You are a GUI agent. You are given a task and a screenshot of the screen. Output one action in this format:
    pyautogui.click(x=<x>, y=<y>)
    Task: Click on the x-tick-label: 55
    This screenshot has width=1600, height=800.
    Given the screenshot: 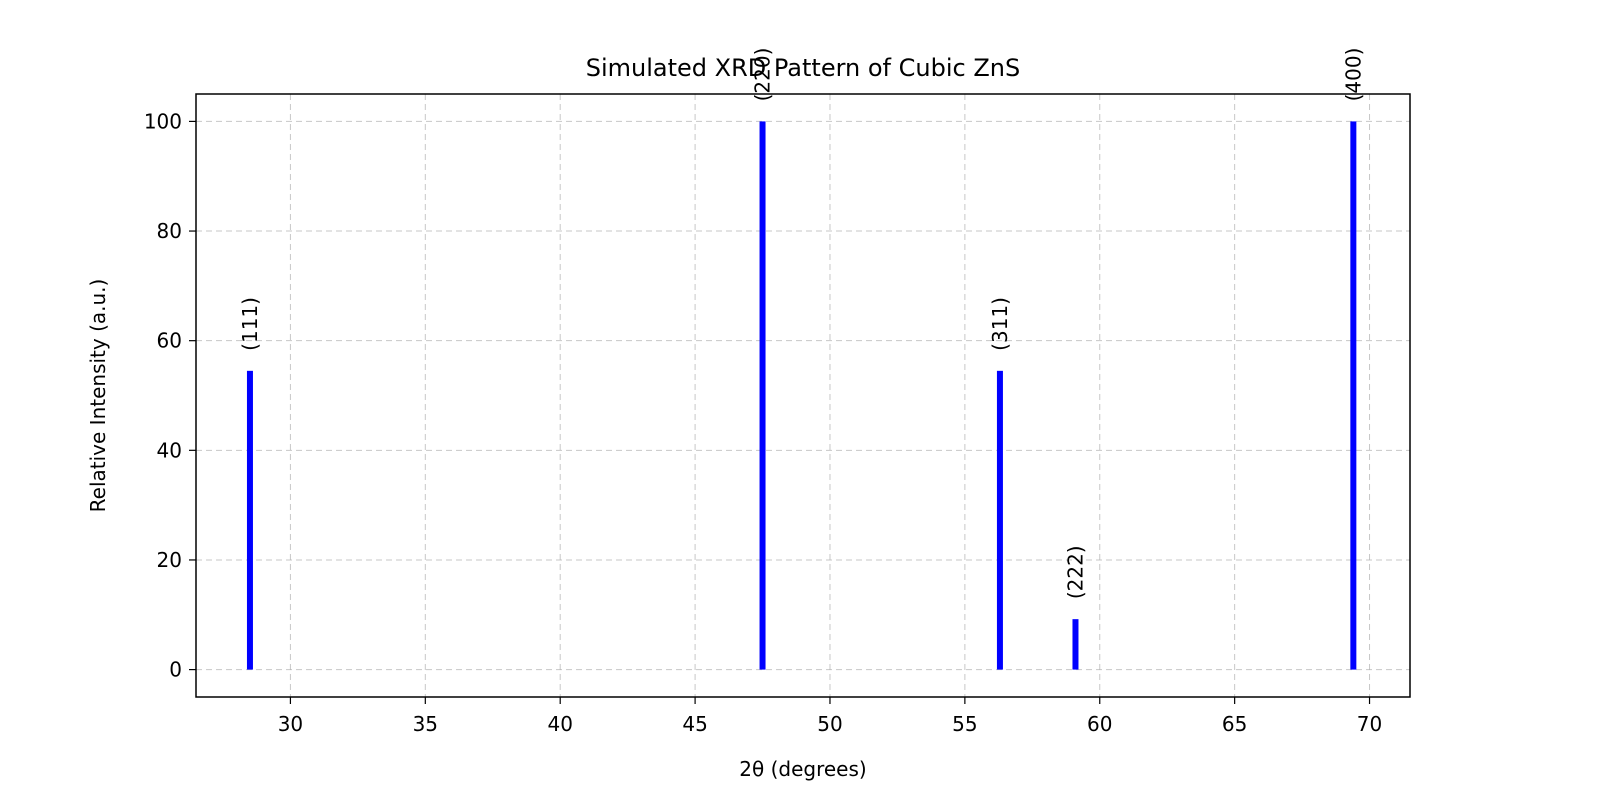 What is the action you would take?
    pyautogui.click(x=964, y=724)
    